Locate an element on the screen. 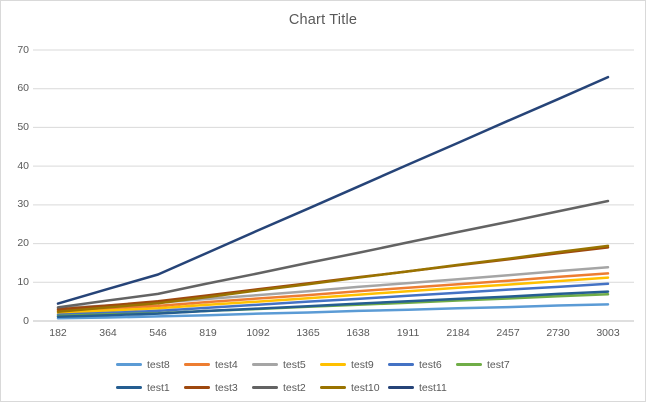 This screenshot has width=646, height=402. x-tick-label: 1092 is located at coordinates (258, 333).